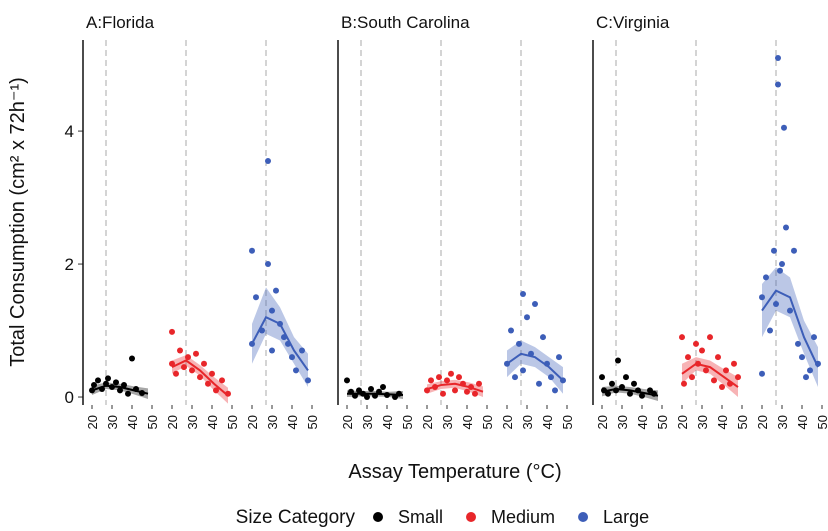 The height and width of the screenshot is (531, 828). Describe the element at coordinates (18, 222) in the screenshot. I see `y-axis-label: Total Consumption (cm² x 72h⁻¹)` at that location.